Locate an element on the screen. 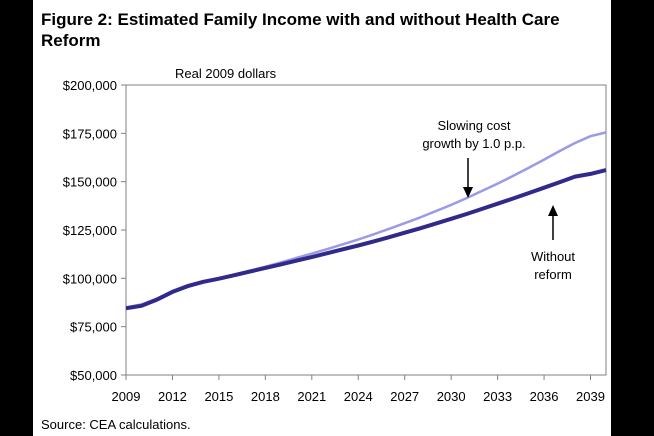  annotation-label-slowing: Slowing cost is located at coordinates (474, 125).